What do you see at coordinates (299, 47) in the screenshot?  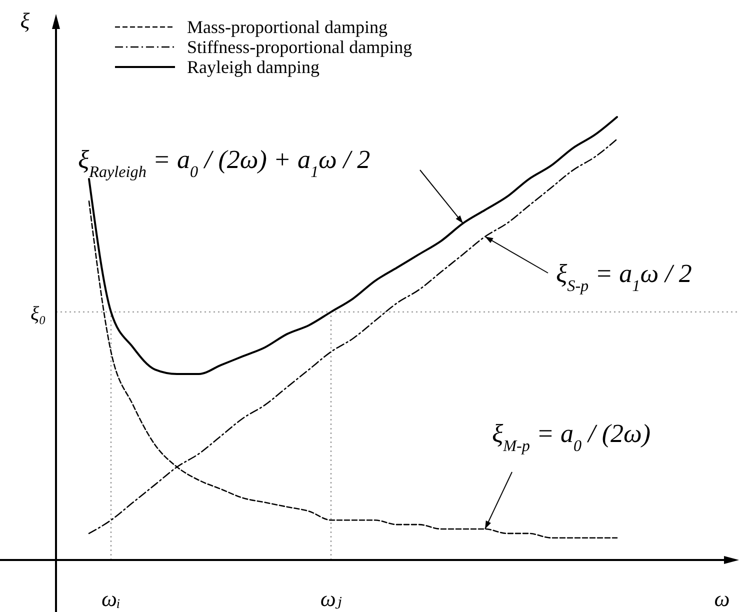 I see `legend-label: Stiffness-proportional damping` at bounding box center [299, 47].